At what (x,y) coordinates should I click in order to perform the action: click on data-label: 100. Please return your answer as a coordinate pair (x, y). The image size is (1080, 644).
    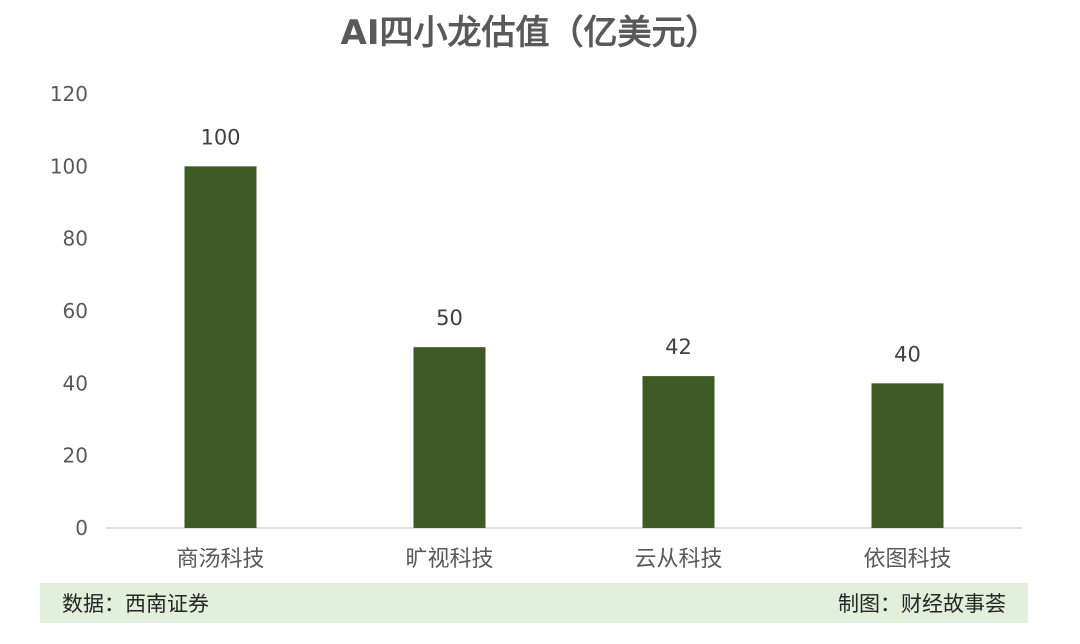
    Looking at the image, I should click on (220, 137).